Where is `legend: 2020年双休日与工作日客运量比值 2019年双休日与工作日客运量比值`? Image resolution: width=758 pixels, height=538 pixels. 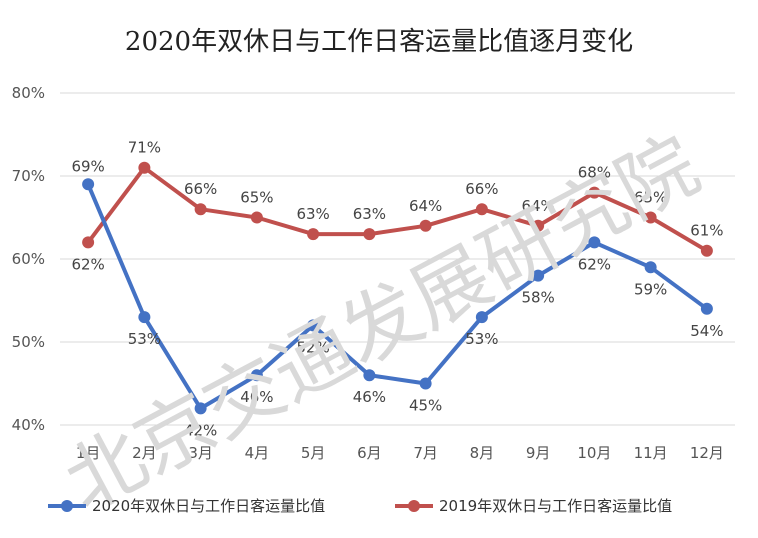
legend: 2020年双休日与工作日客运量比值 2019年双休日与工作日客运量比值 is located at coordinates (360, 506).